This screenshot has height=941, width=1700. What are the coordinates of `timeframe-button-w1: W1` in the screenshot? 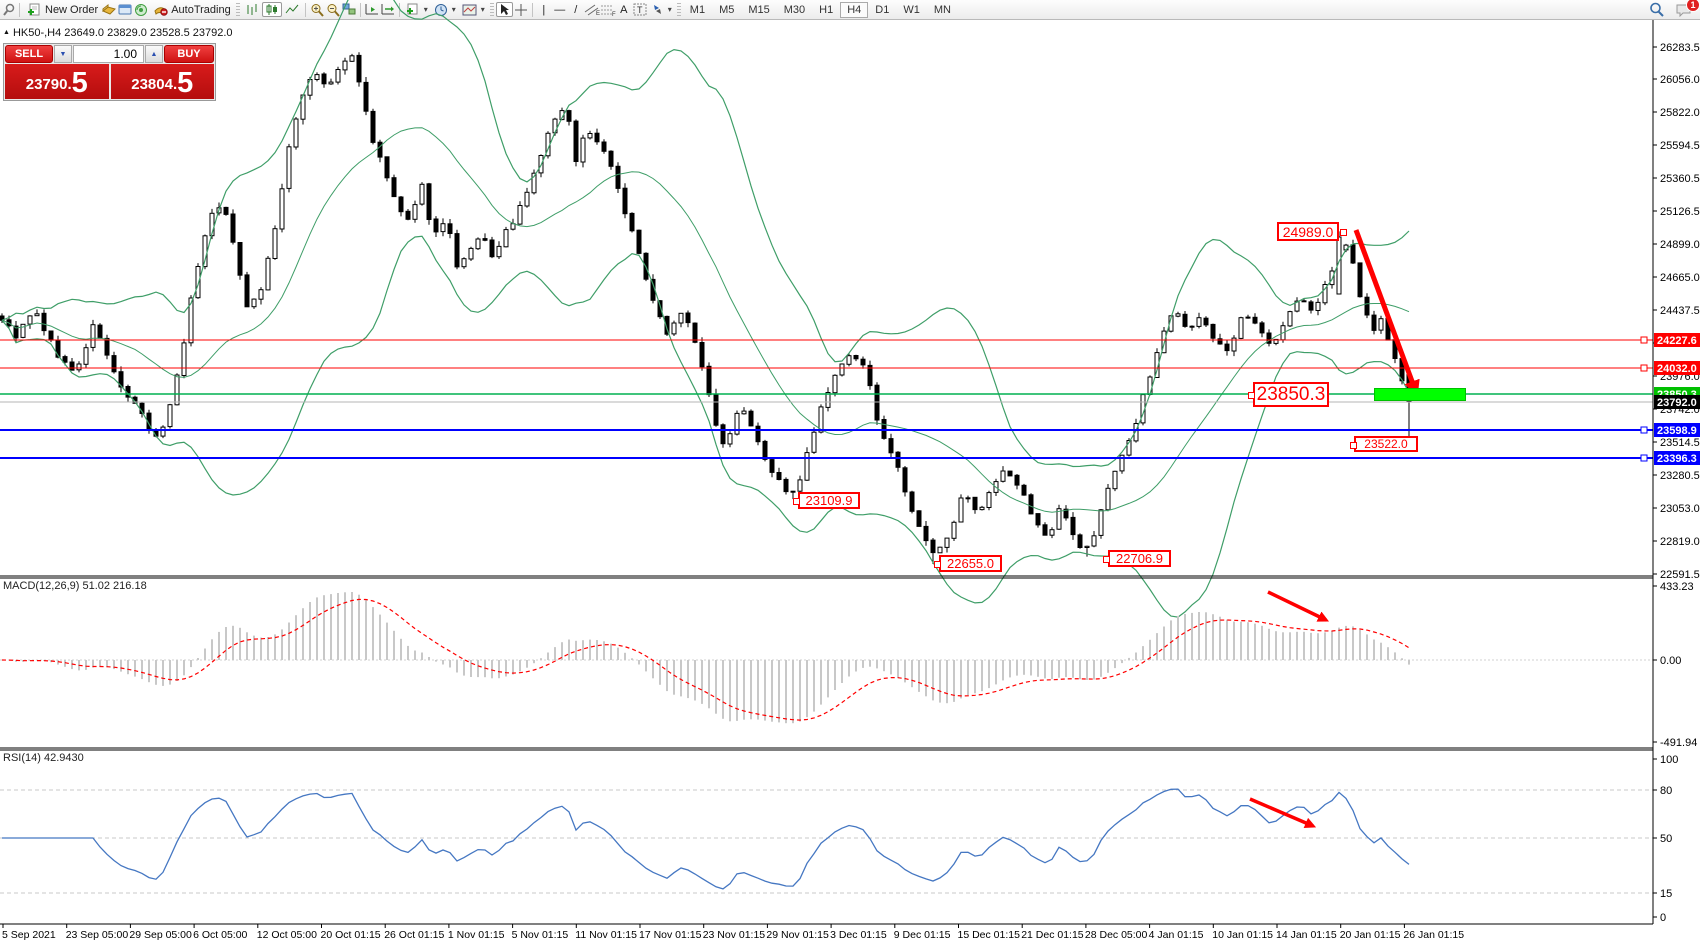 It's located at (911, 9).